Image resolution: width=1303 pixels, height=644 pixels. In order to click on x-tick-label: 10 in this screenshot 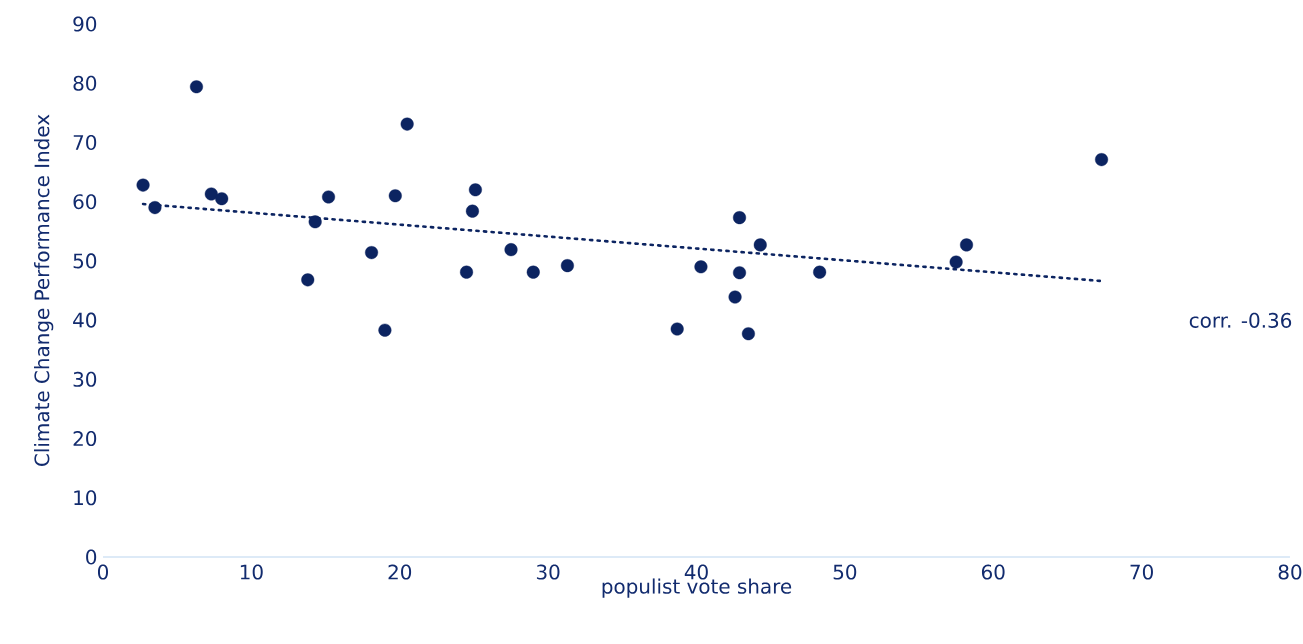, I will do `click(251, 572)`.